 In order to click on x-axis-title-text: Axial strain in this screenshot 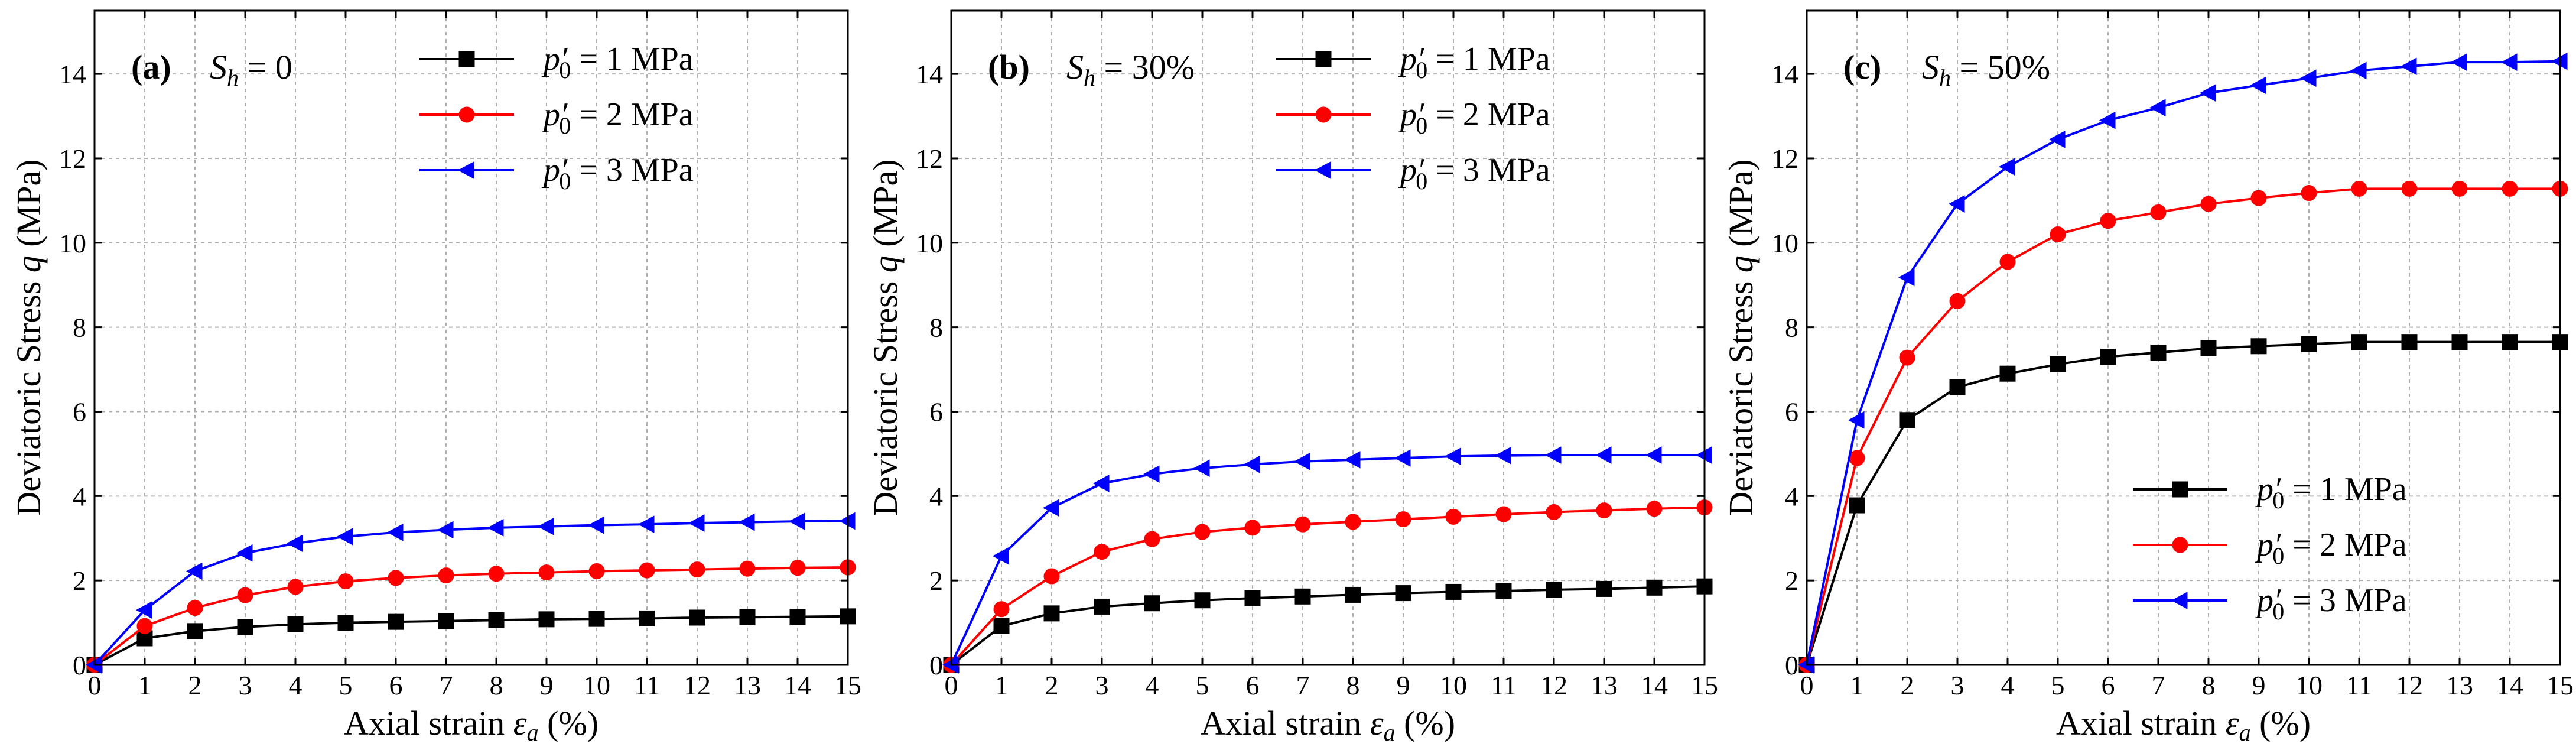, I will do `click(2141, 723)`.